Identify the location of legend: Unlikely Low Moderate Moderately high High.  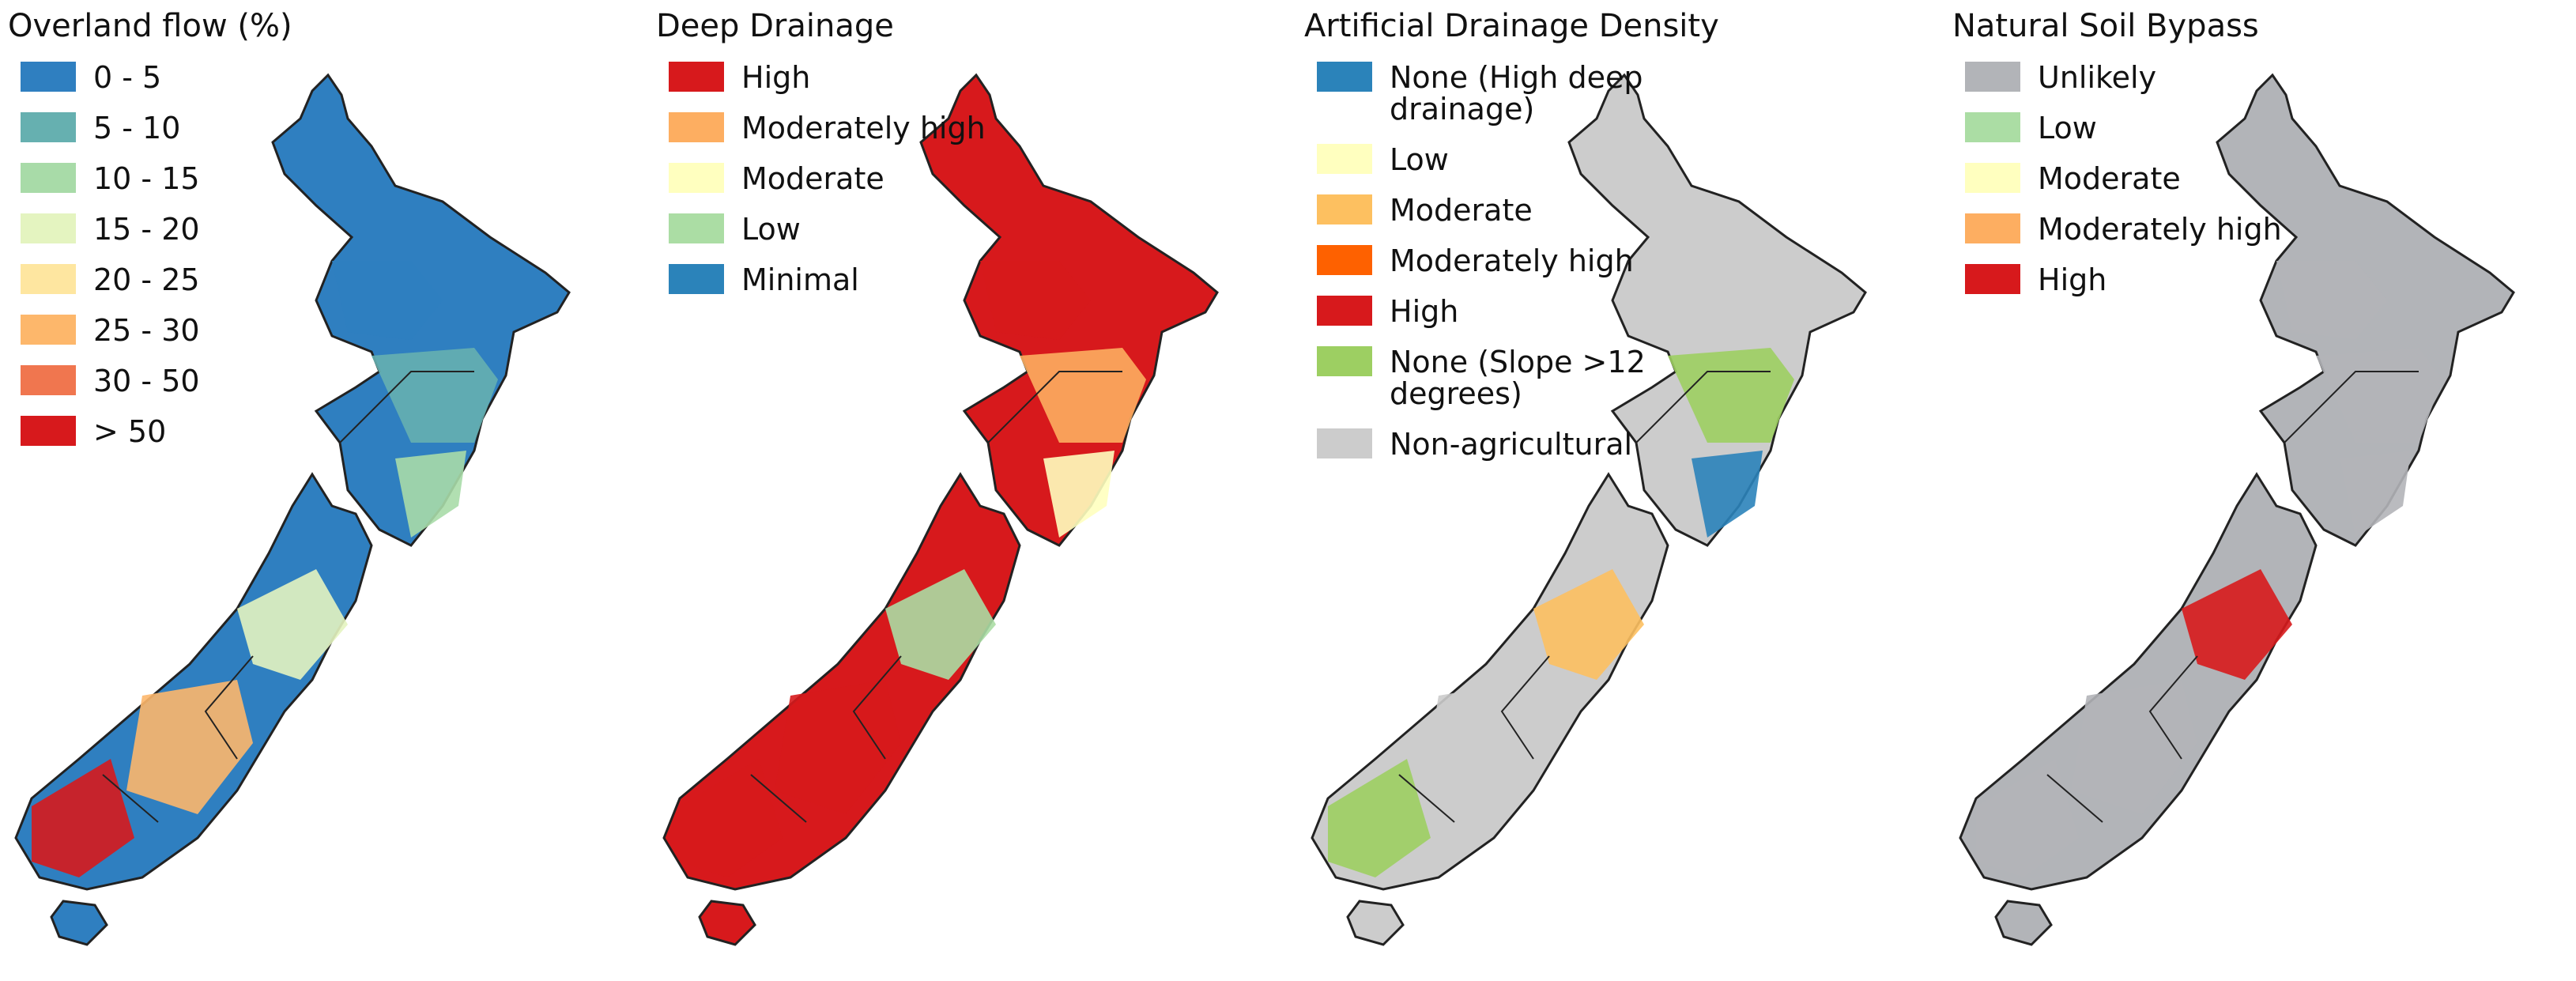
(2123, 188).